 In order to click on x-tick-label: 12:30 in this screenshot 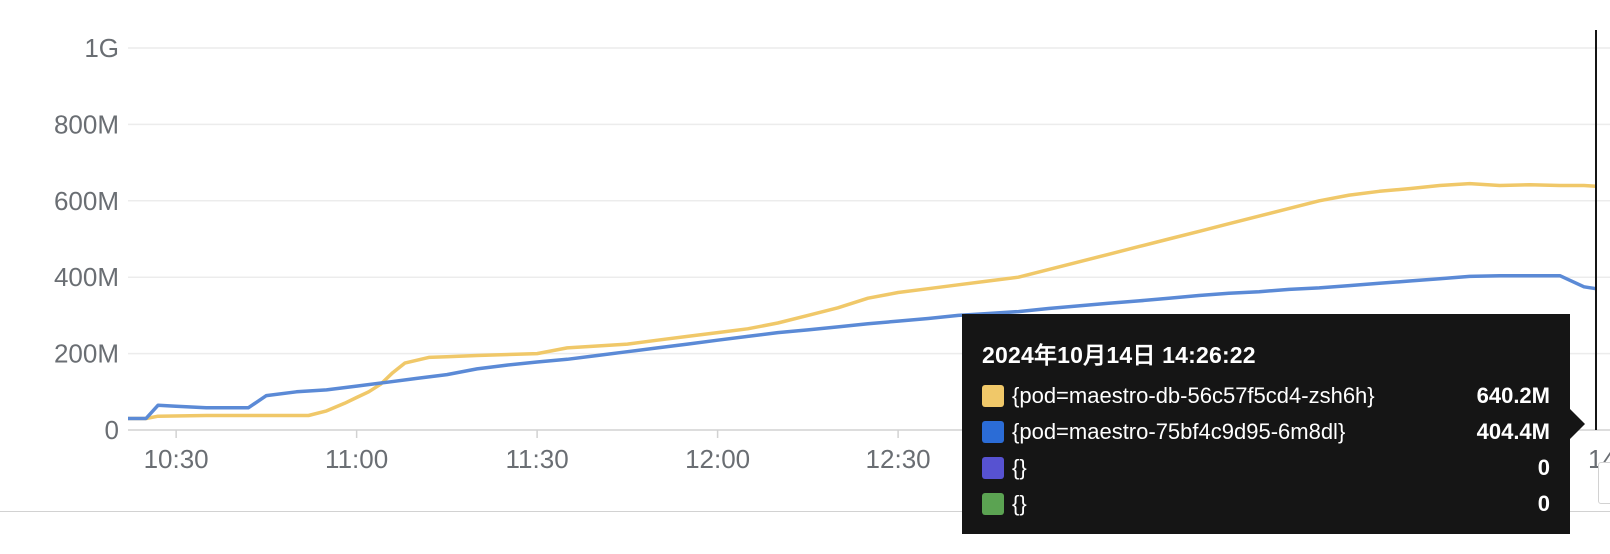, I will do `click(898, 459)`.